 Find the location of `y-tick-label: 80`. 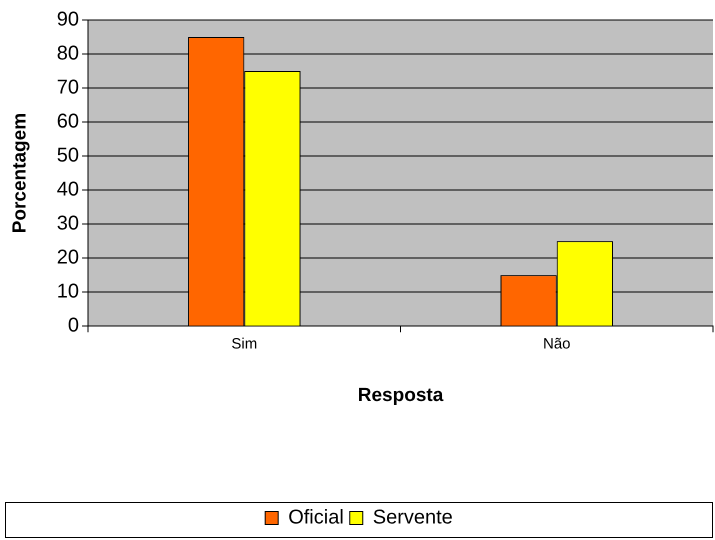

y-tick-label: 80 is located at coordinates (68, 53).